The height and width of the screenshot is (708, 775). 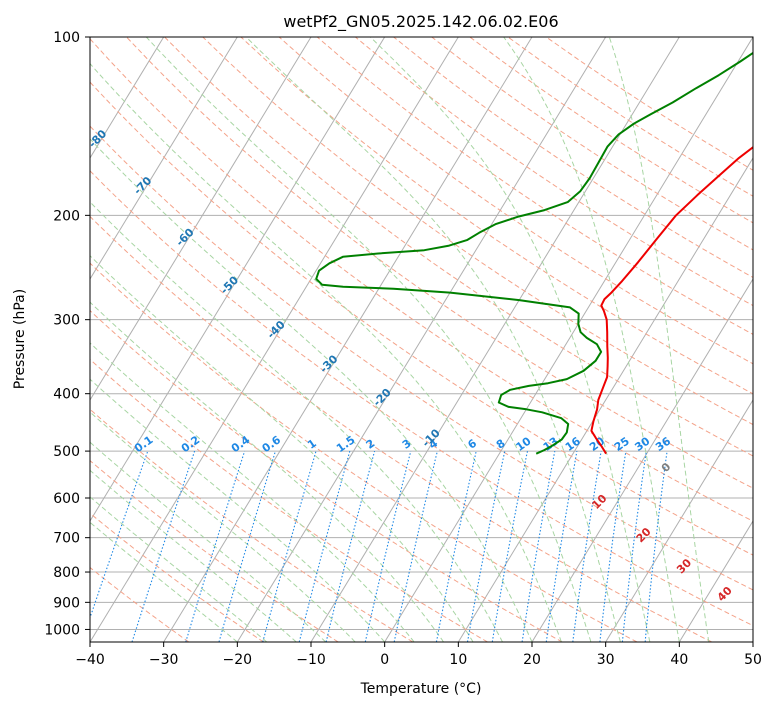 I want to click on mixing-ratio-label: 1.5, so click(x=345, y=444).